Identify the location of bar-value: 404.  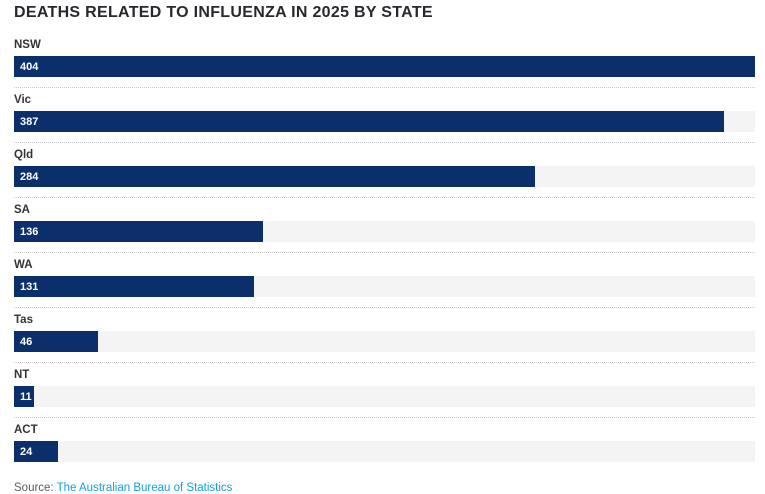
(29, 66).